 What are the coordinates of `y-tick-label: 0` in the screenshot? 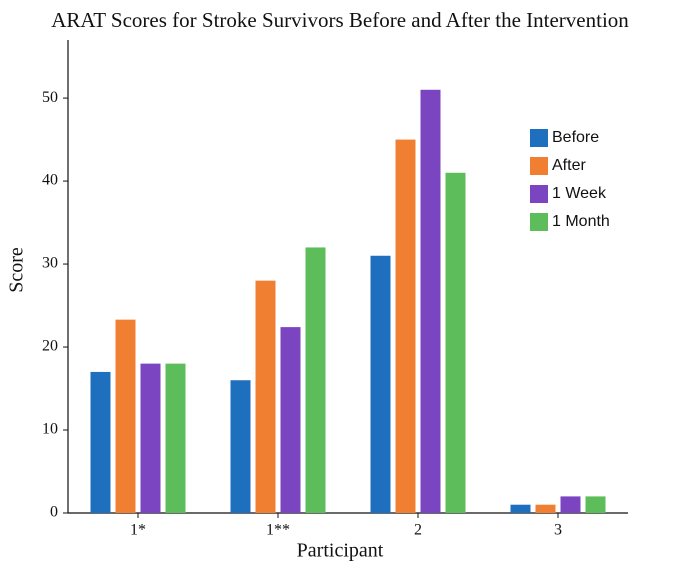 It's located at (54, 512).